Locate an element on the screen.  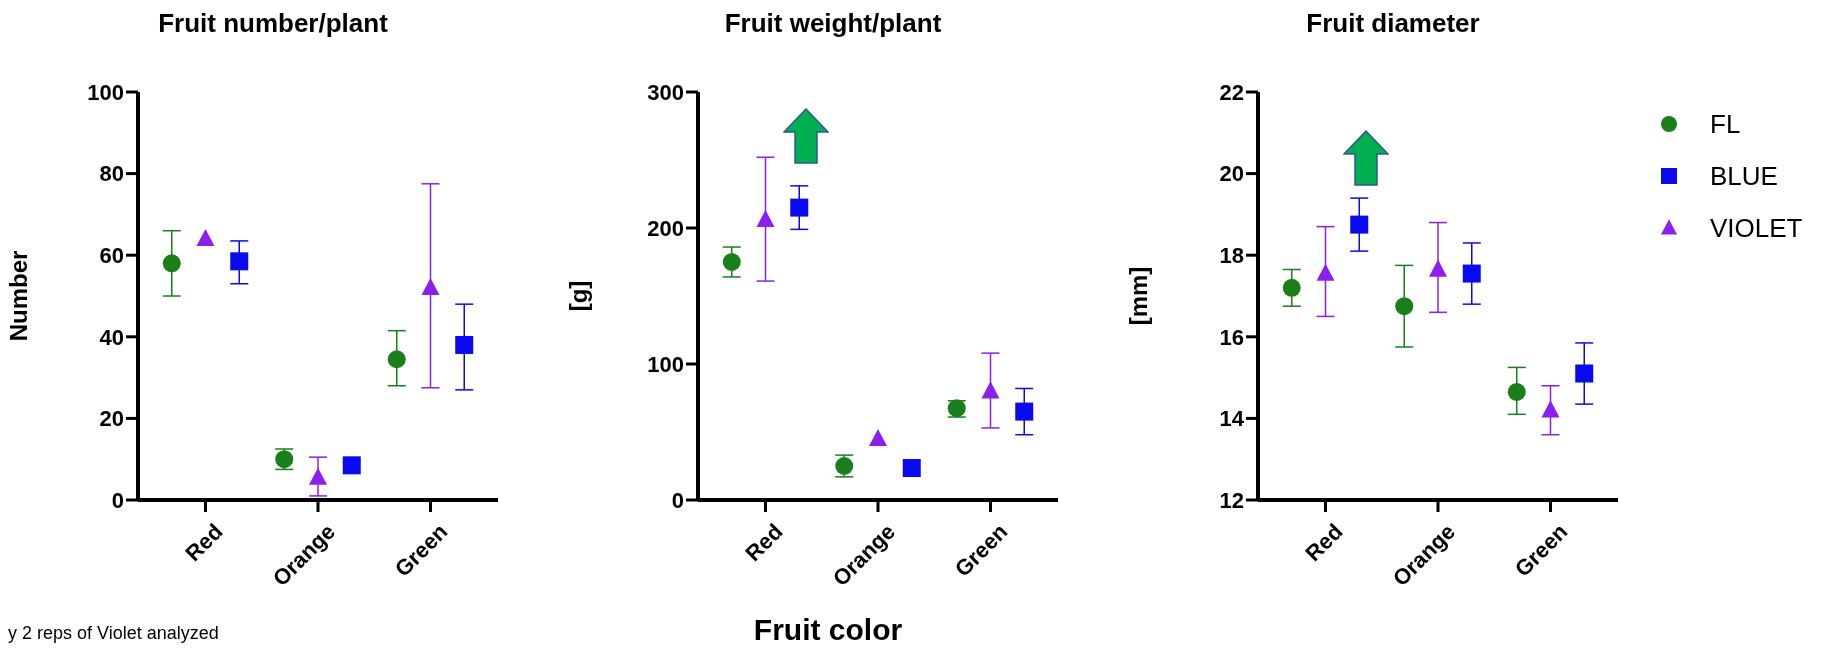
y-tick-label: 12 is located at coordinates (1231, 500).